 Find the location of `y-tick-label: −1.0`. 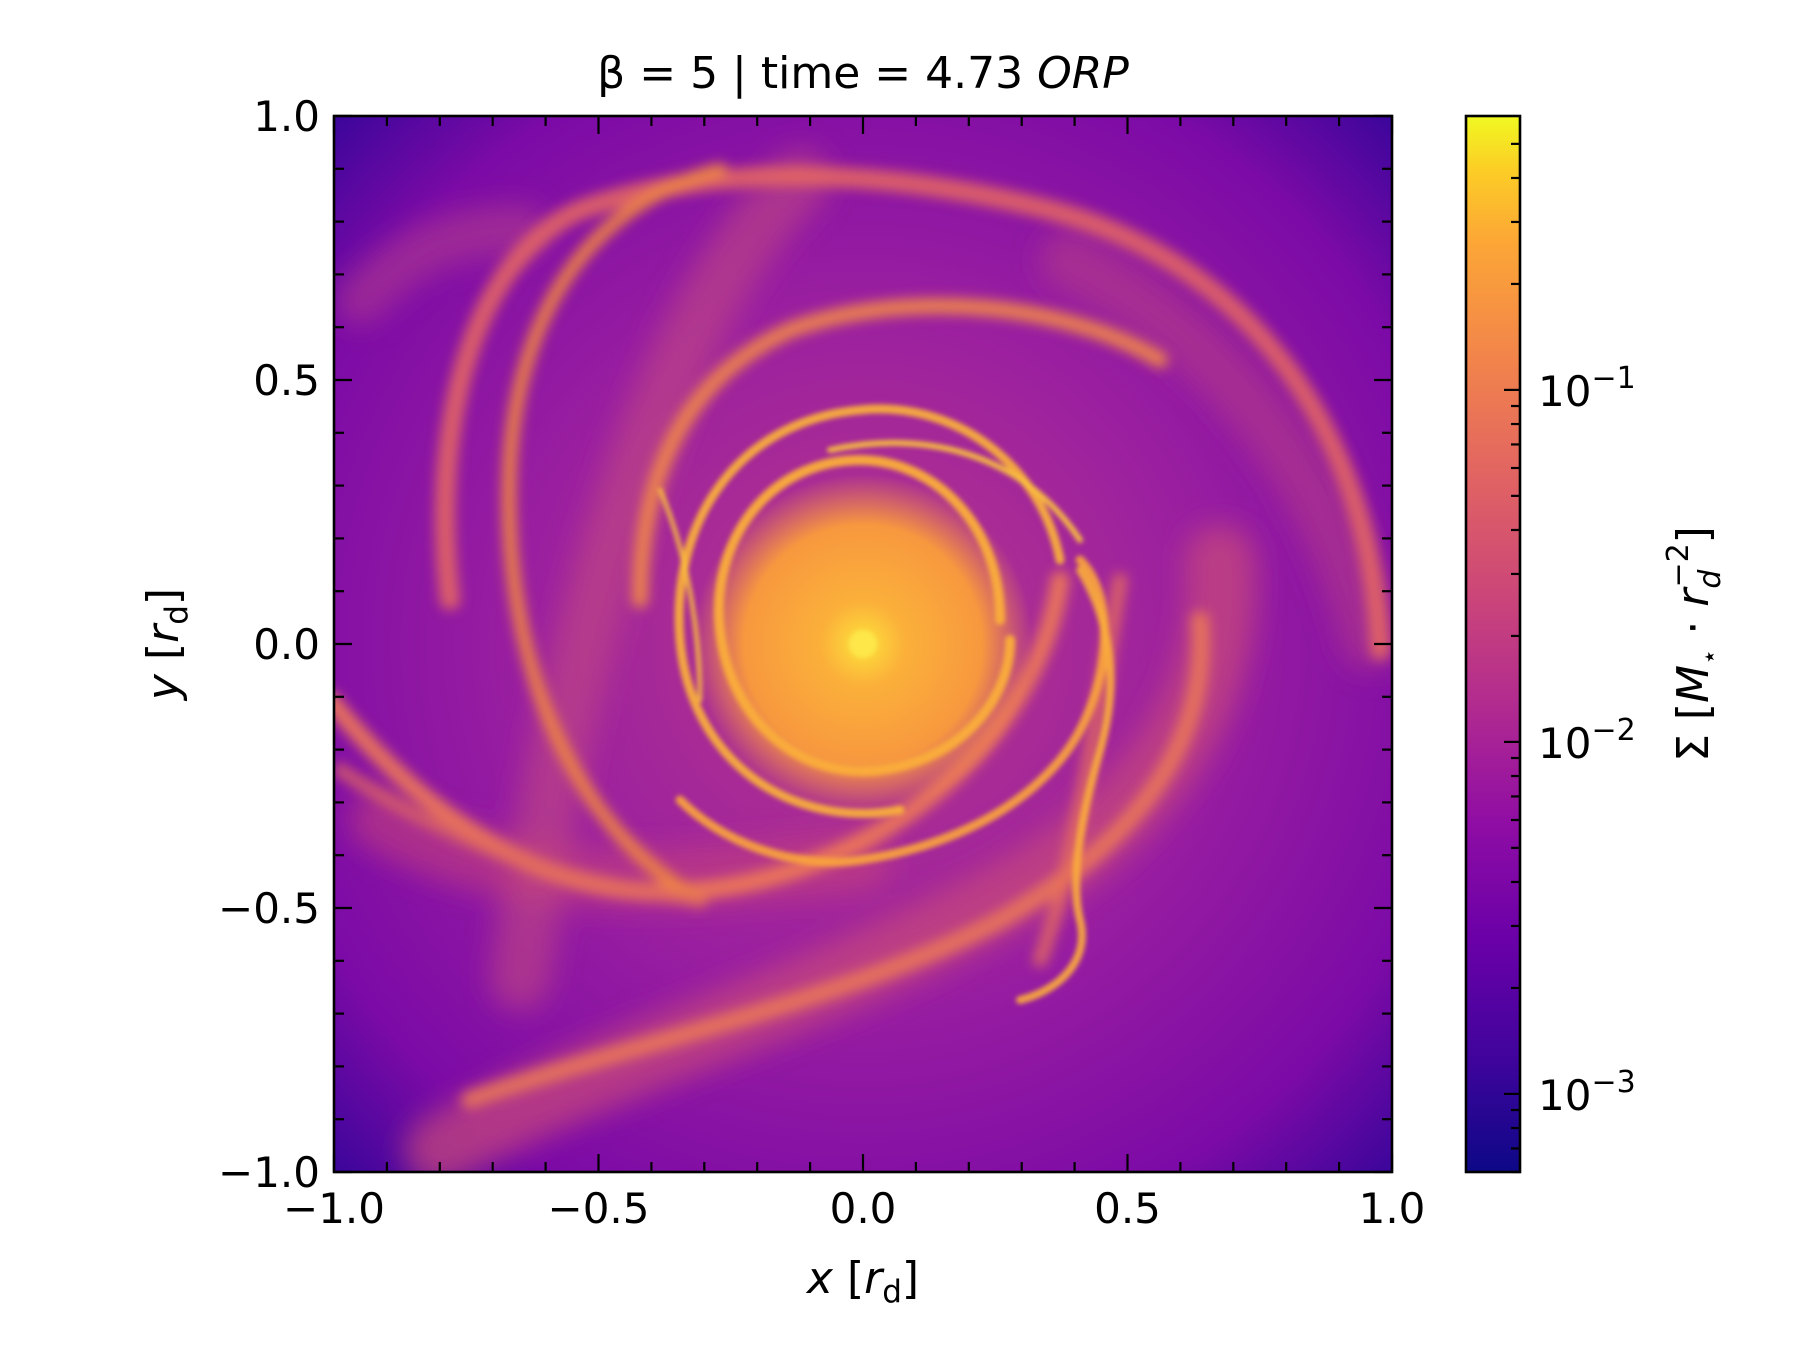

y-tick-label: −1.0 is located at coordinates (269, 1172).